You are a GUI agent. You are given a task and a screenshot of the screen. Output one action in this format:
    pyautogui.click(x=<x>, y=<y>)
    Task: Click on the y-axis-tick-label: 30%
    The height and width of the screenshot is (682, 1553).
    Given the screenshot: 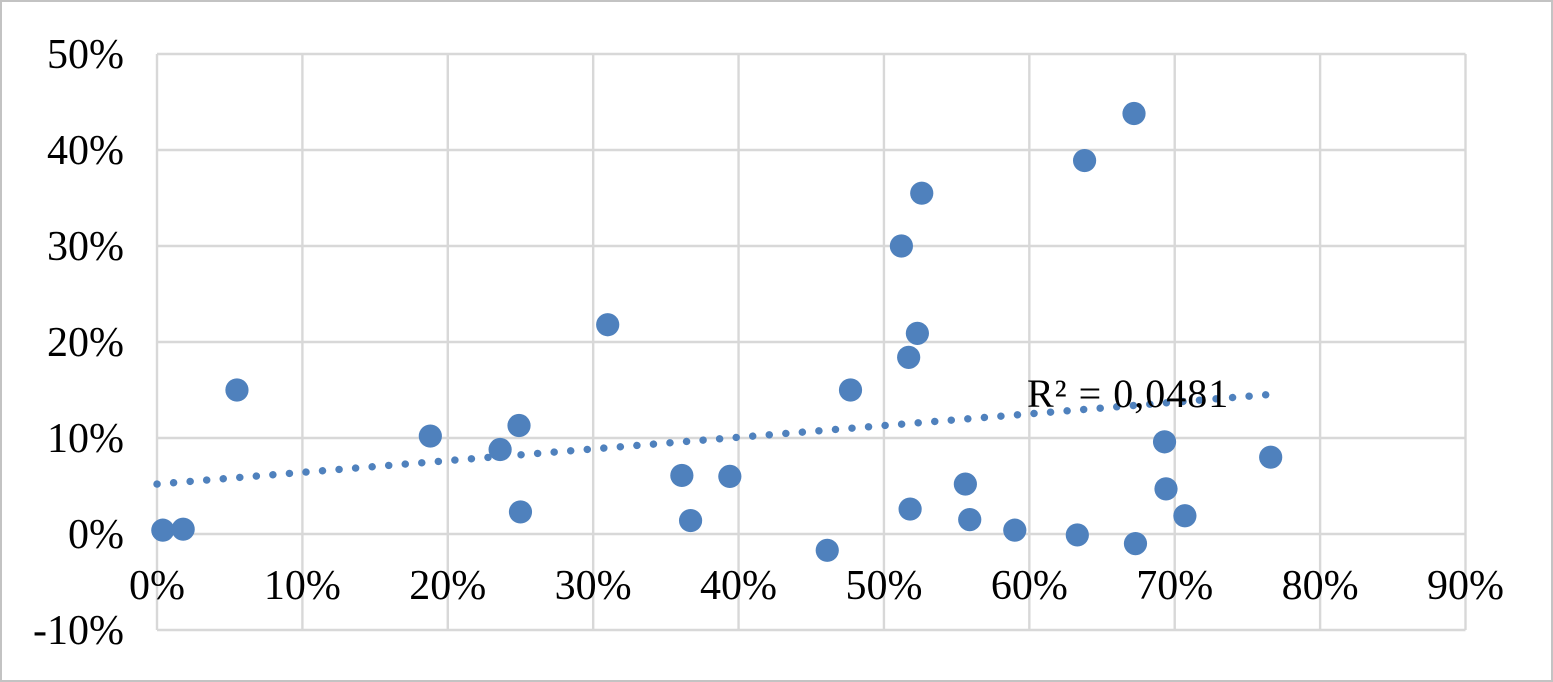 What is the action you would take?
    pyautogui.click(x=85, y=247)
    